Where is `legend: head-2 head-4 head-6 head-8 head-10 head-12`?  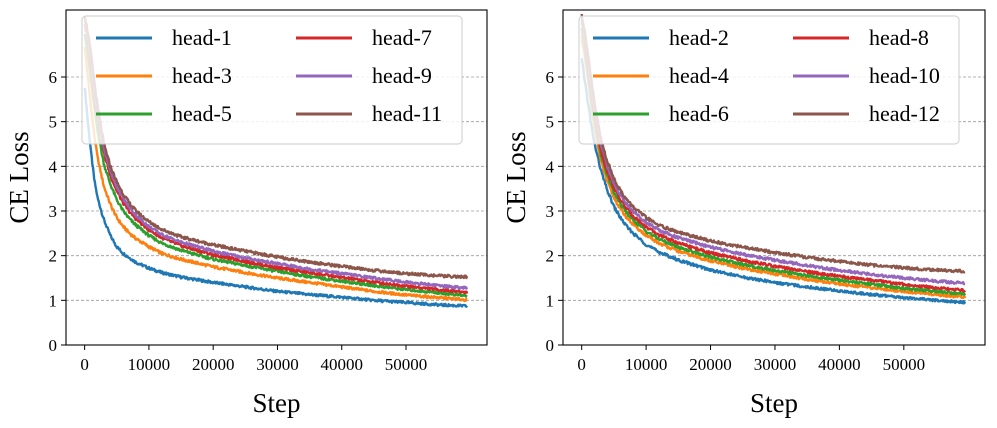 legend: head-2 head-4 head-6 head-8 head-10 head-12 is located at coordinates (769, 80).